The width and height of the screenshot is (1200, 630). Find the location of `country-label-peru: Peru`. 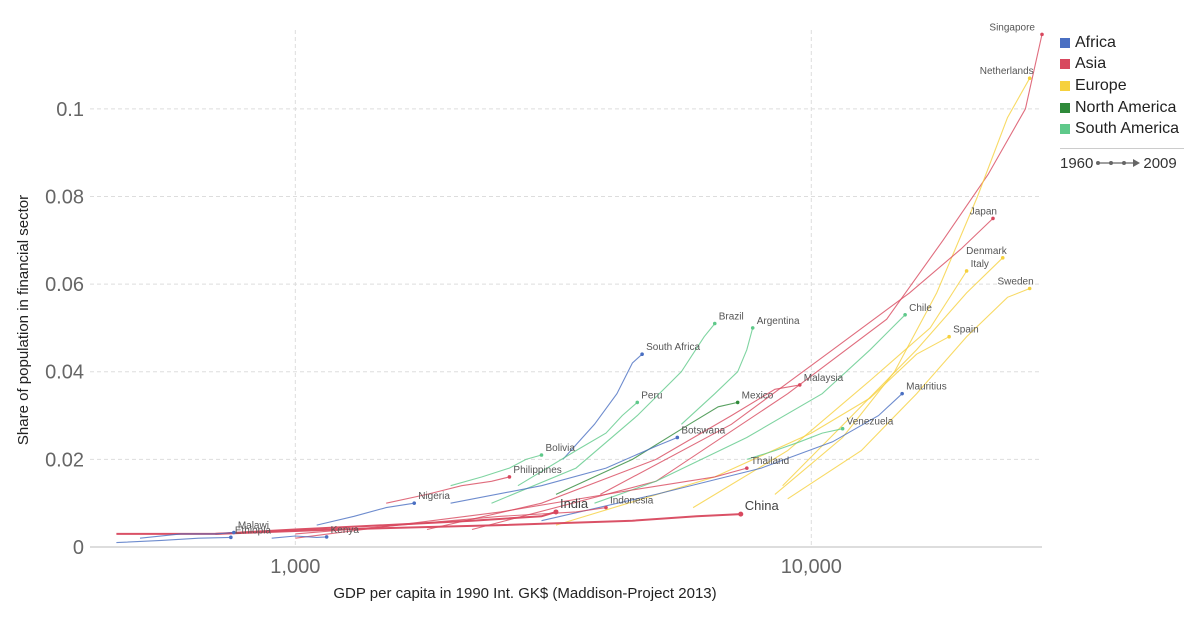

country-label-peru: Peru is located at coordinates (651, 395).